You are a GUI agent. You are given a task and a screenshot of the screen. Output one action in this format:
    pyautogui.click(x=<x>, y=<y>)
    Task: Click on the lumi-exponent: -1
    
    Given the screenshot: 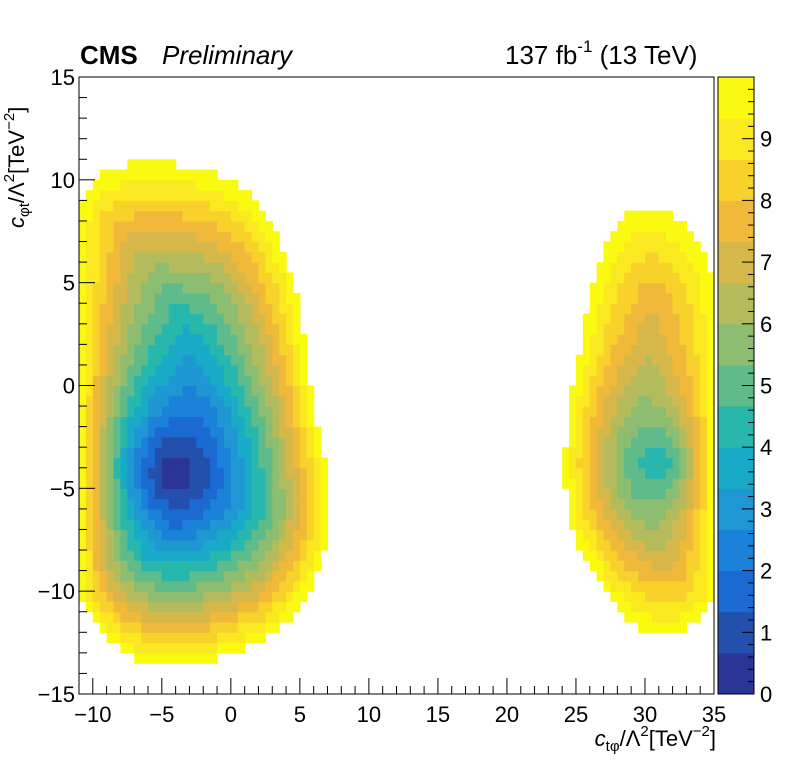 What is the action you would take?
    pyautogui.click(x=584, y=46)
    